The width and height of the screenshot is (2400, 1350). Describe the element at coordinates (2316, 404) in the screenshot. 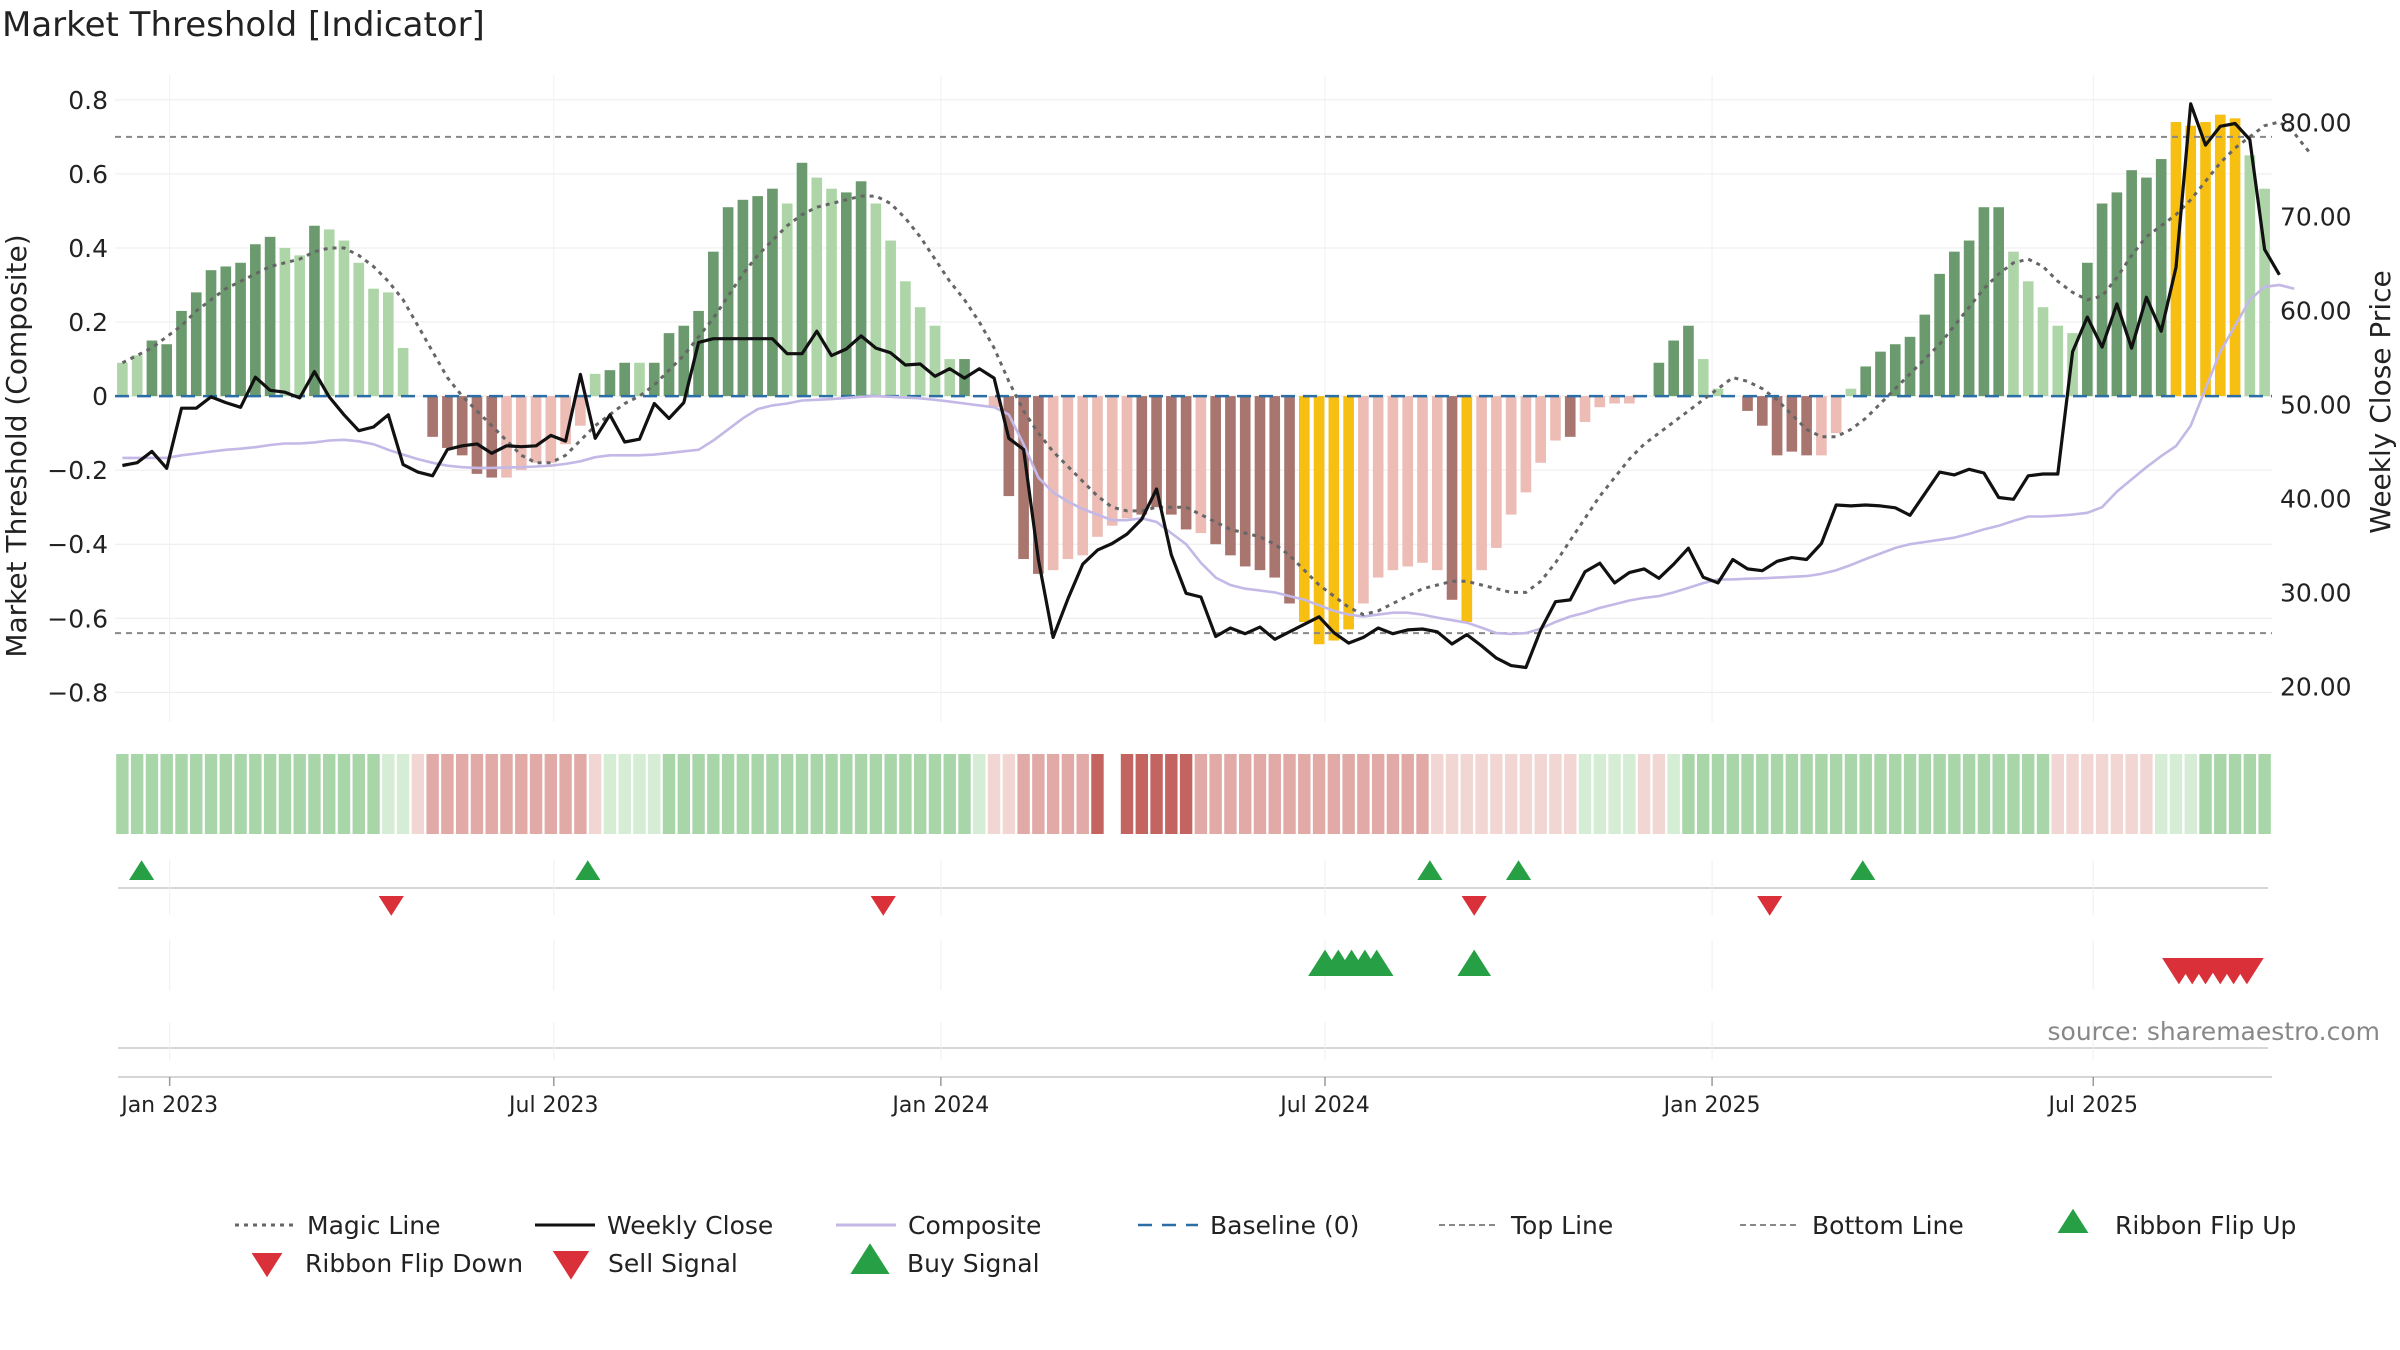

I see `y2-tick-label: 50.00` at that location.